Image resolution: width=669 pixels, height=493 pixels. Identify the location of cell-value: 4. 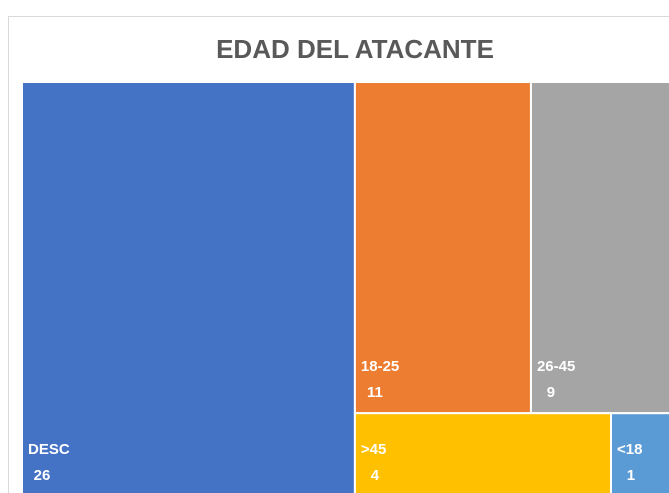
(375, 475).